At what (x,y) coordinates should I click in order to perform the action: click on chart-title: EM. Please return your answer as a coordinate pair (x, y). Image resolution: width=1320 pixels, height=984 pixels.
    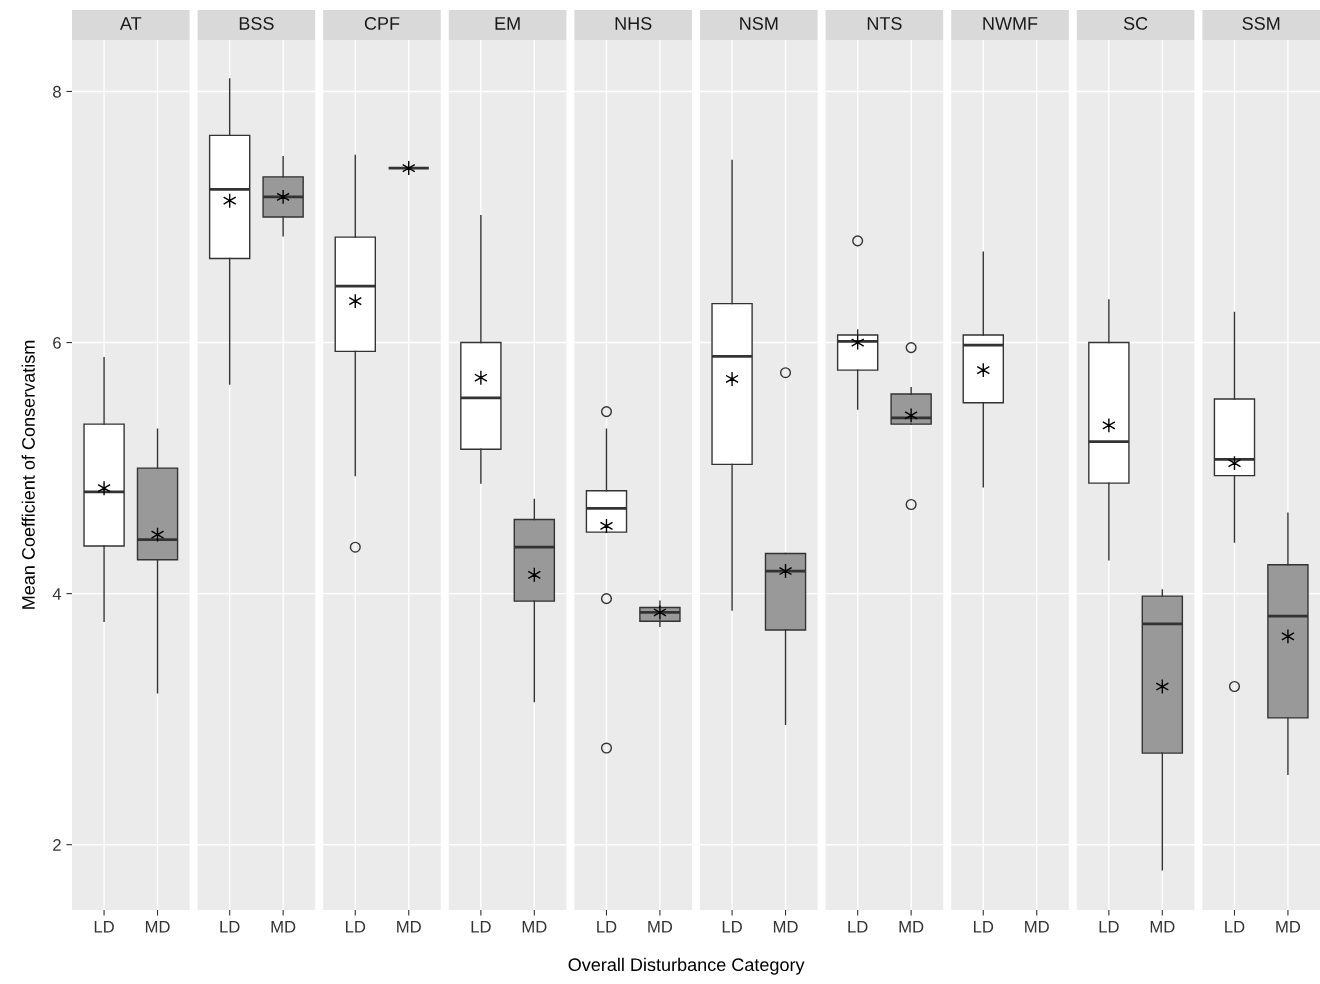
    Looking at the image, I should click on (507, 23).